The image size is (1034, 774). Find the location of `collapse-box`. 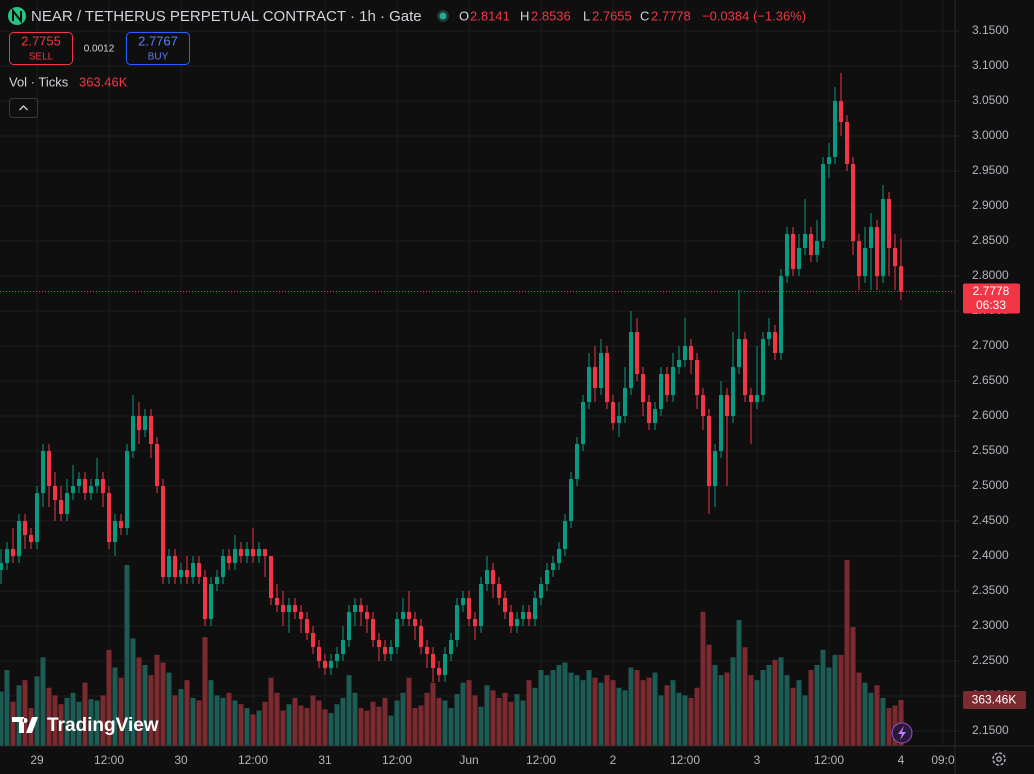

collapse-box is located at coordinates (23, 108).